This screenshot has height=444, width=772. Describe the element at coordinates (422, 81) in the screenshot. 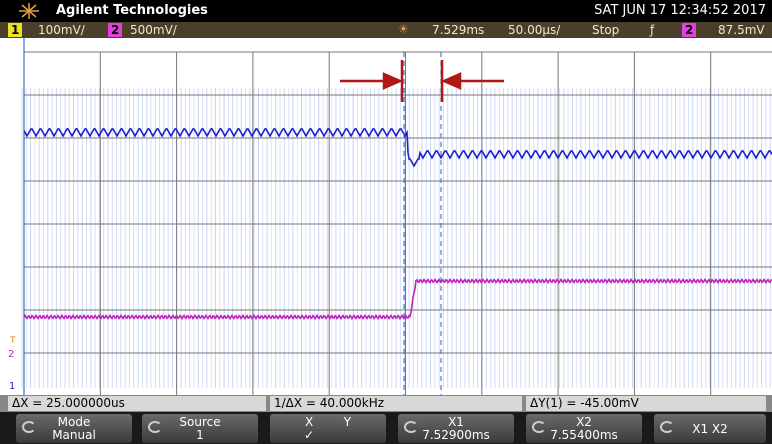

I see `delta-arrows` at that location.